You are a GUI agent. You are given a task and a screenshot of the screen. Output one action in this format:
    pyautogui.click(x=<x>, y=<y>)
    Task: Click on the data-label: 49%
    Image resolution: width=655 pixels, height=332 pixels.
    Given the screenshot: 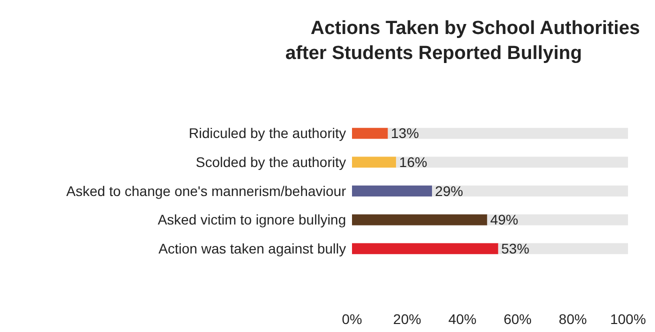 What is the action you would take?
    pyautogui.click(x=504, y=220)
    